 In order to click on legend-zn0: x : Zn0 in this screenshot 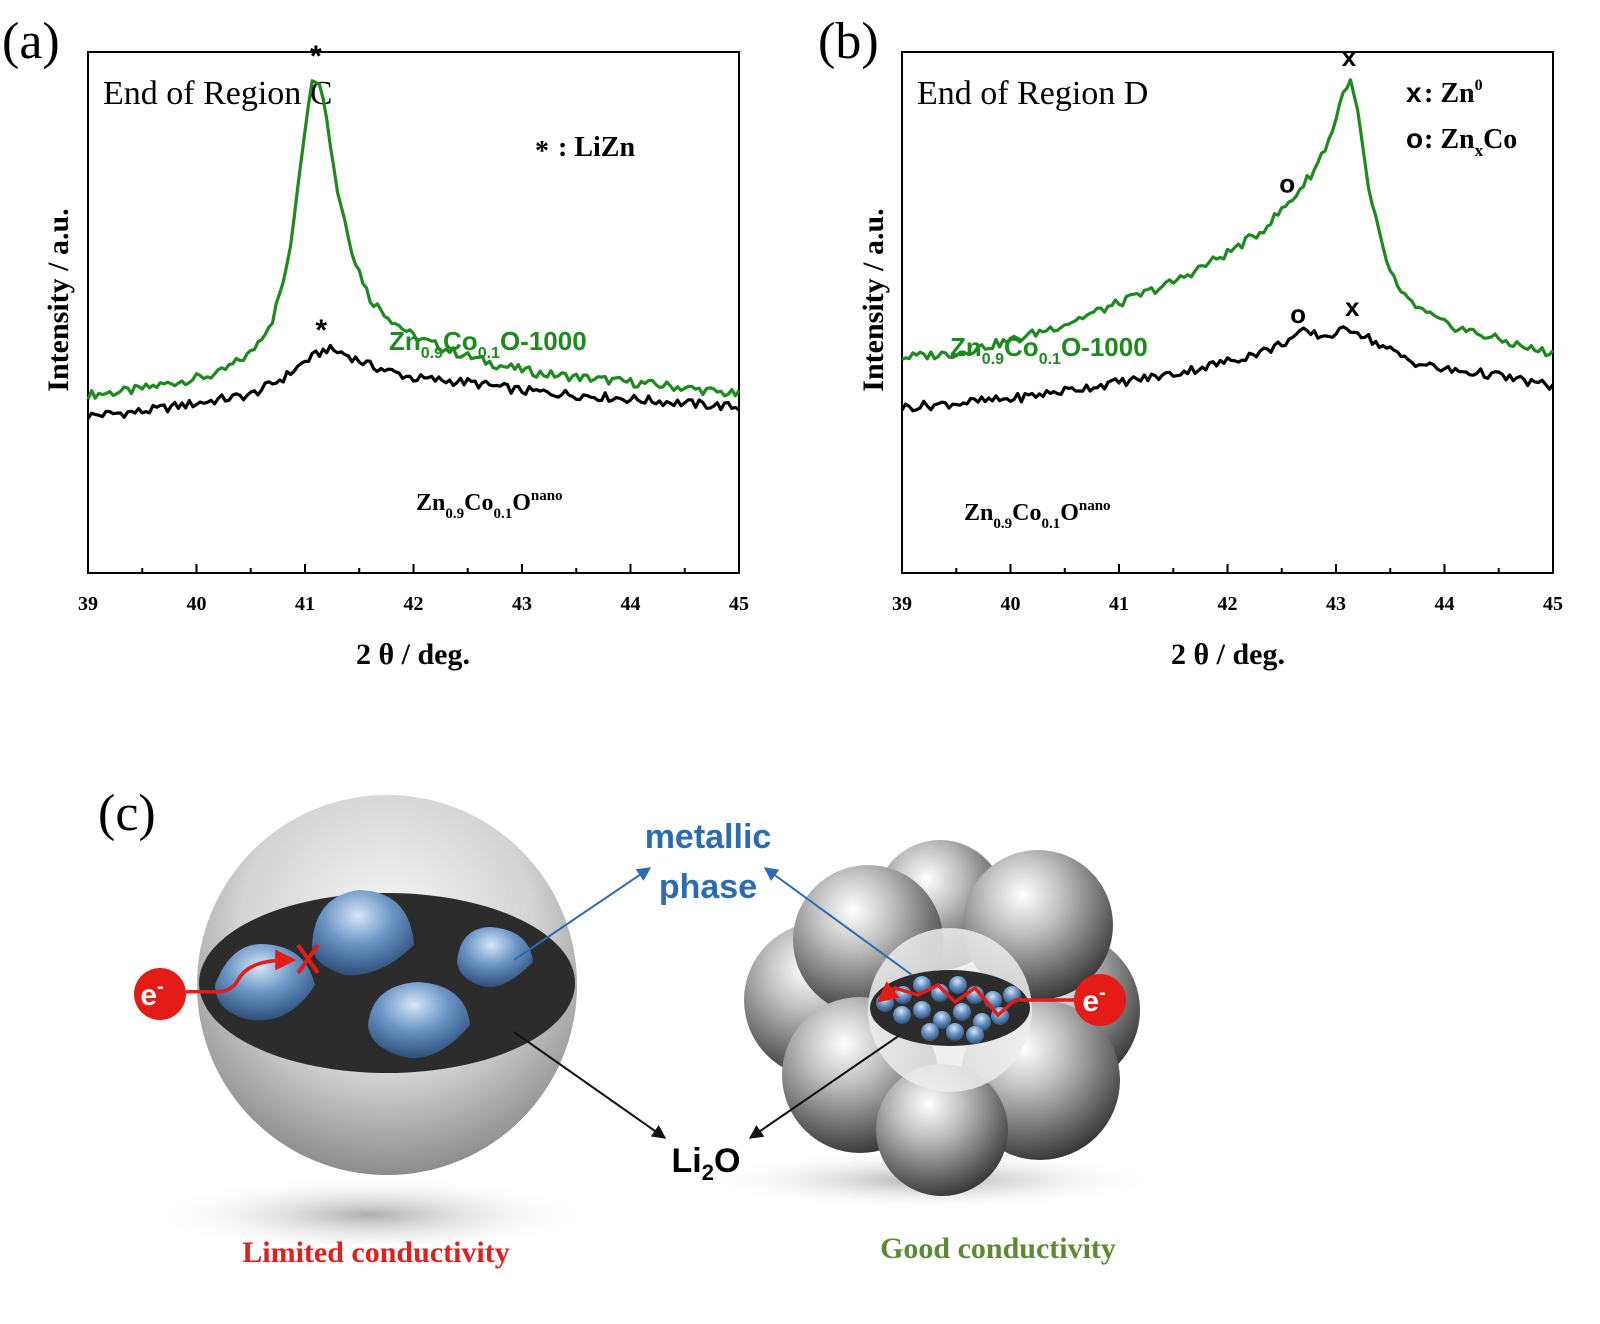, I will do `click(1444, 93)`.